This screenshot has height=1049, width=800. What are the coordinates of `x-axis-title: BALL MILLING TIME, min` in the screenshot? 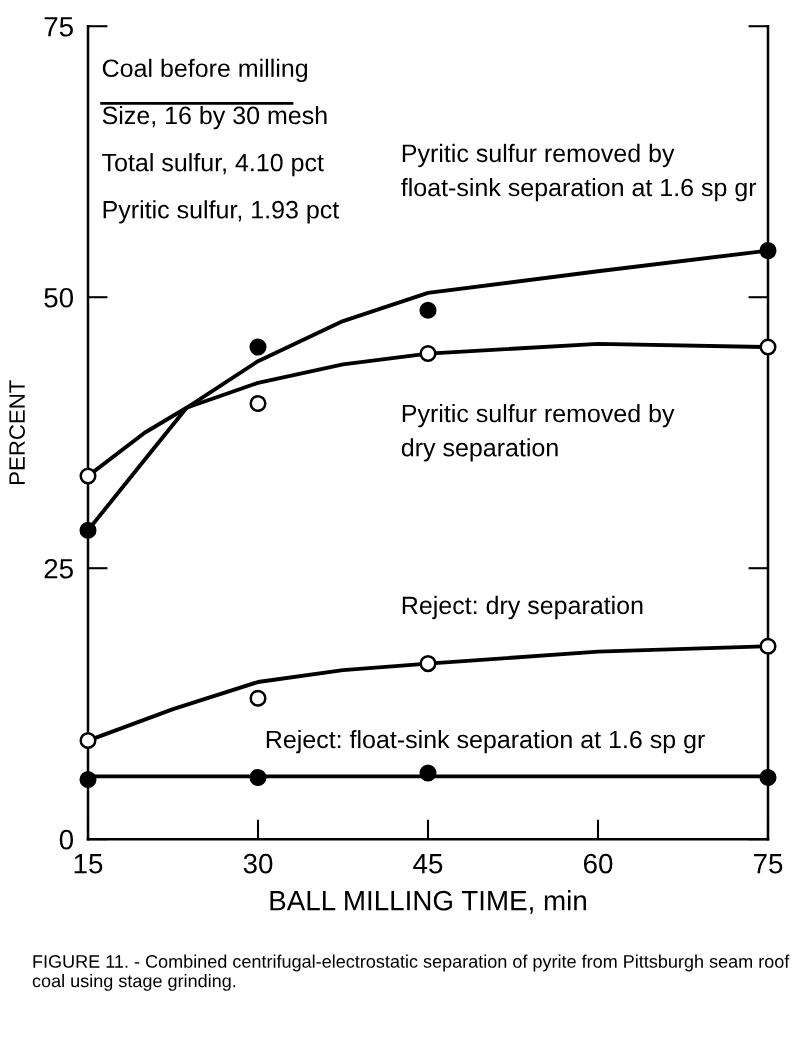 It's located at (428, 902).